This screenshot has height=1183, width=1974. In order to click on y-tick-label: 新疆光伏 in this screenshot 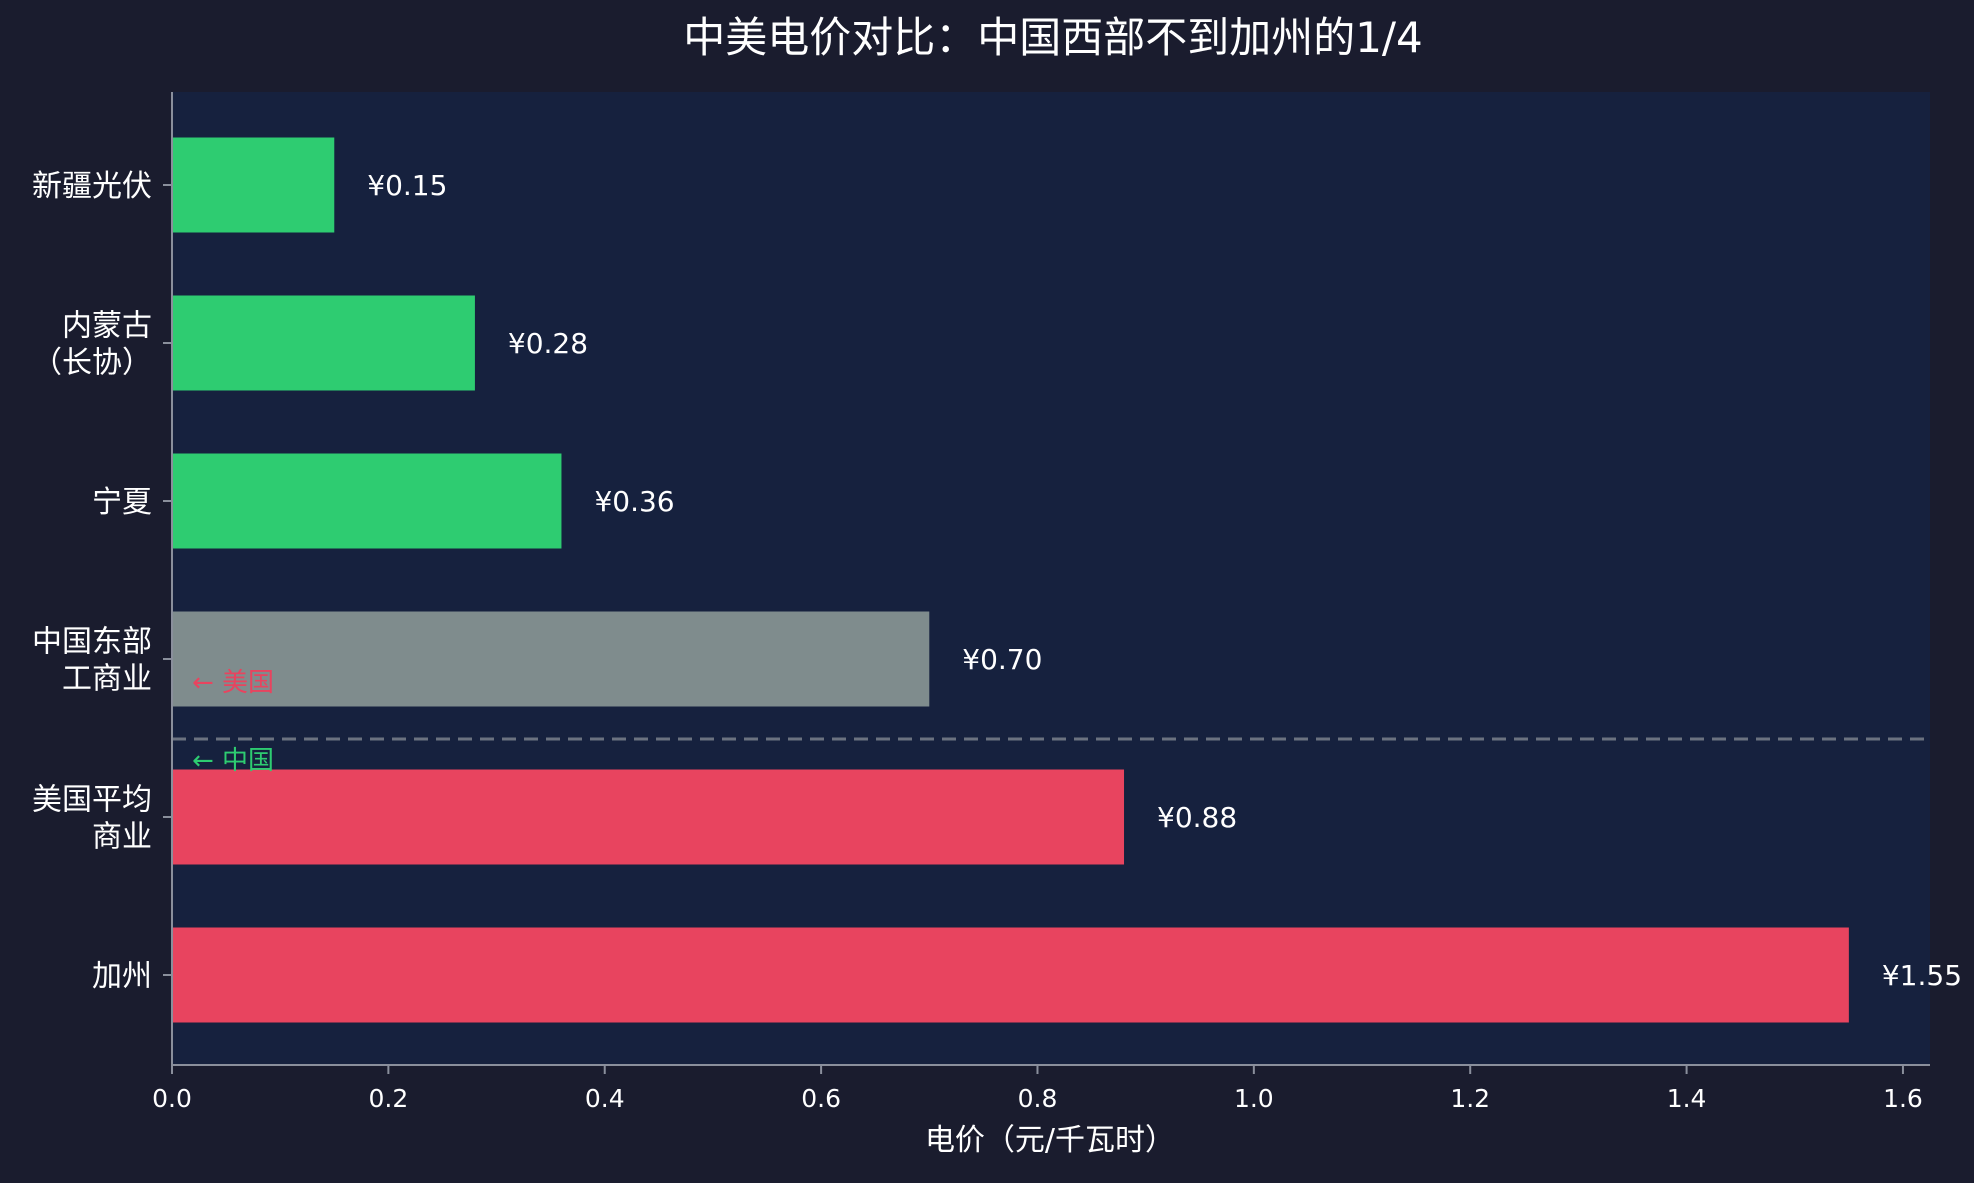, I will do `click(92, 186)`.